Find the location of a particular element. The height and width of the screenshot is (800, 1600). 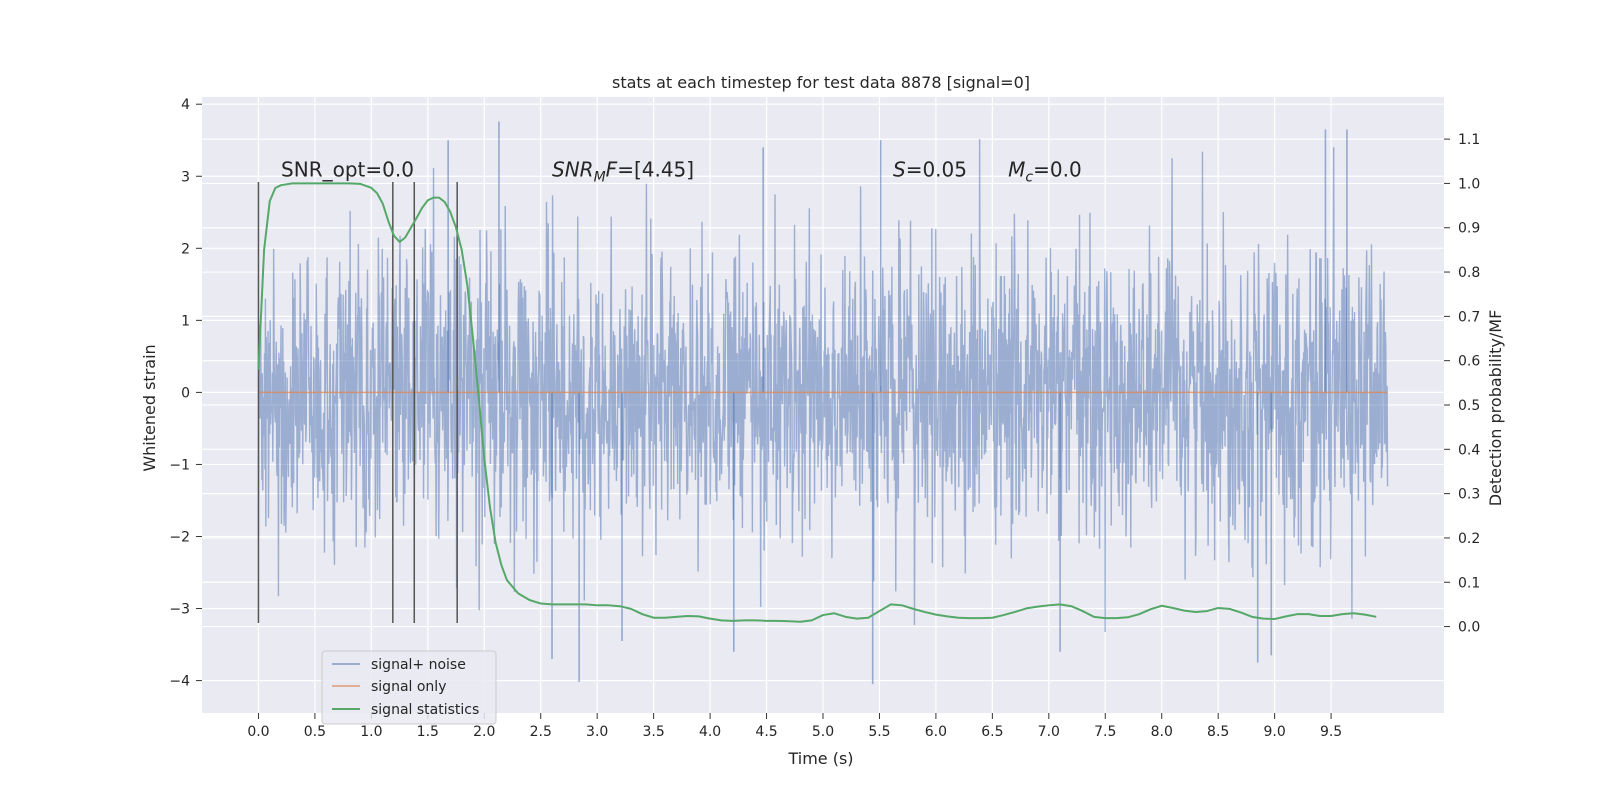

x-tick-label: 0.0 is located at coordinates (258, 732).